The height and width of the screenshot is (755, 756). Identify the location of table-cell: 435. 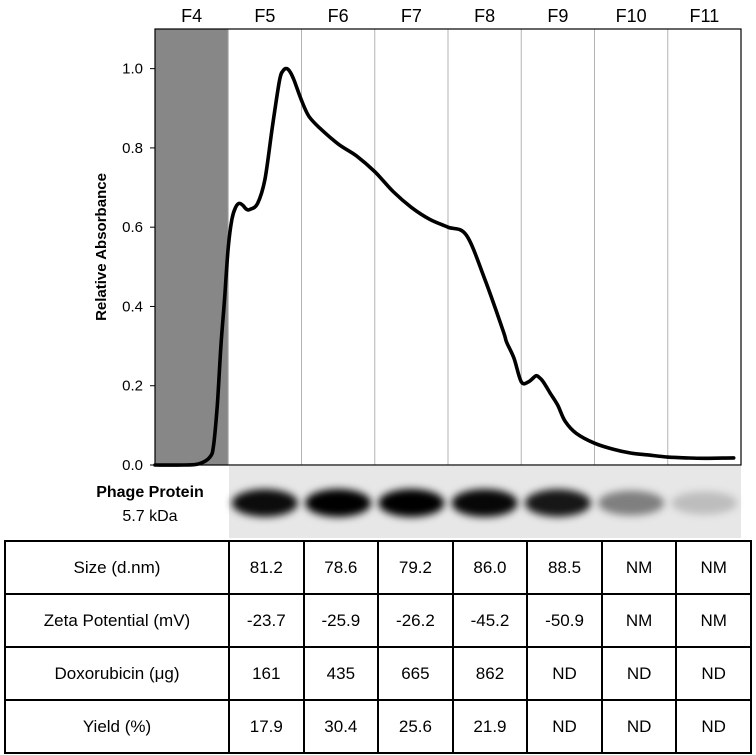
(341, 673).